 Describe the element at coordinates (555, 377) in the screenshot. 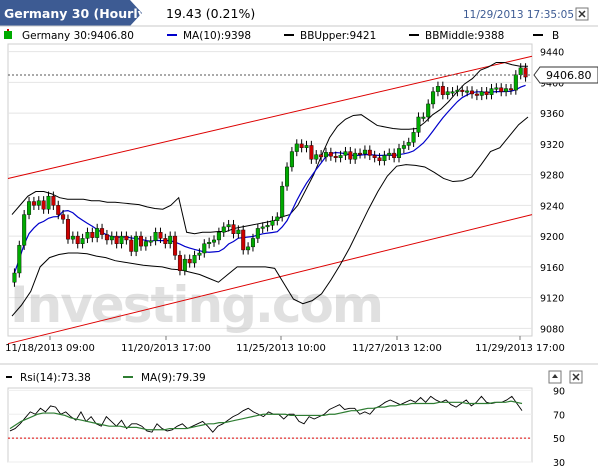

I see `restore-icon` at that location.